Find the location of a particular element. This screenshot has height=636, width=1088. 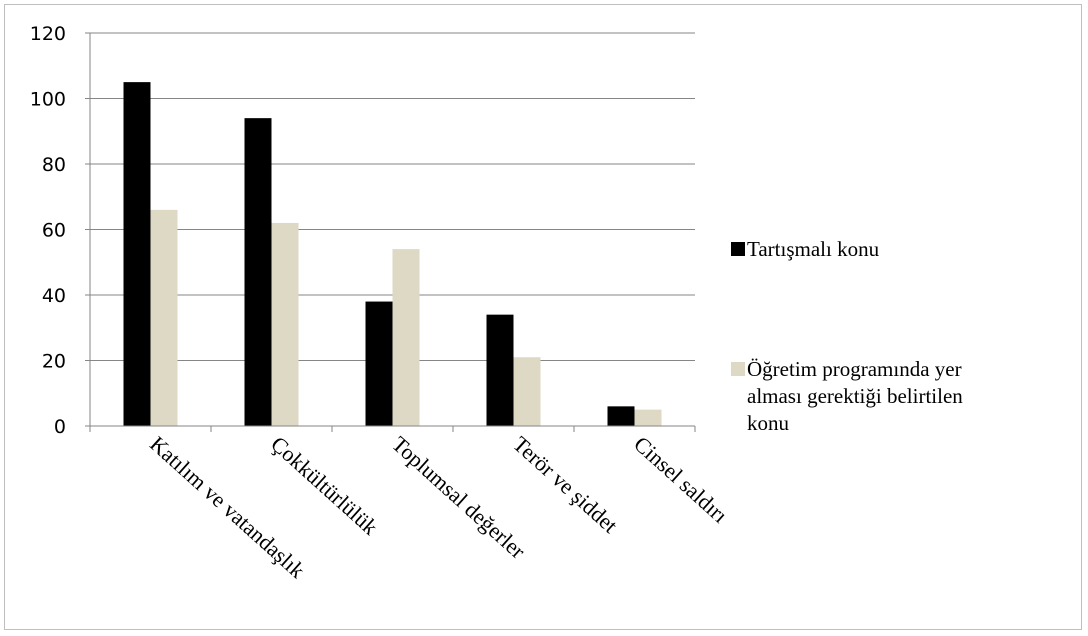

y-axis-tick-labels: 0 20 40 60 80 100 120 is located at coordinates (48, 230).